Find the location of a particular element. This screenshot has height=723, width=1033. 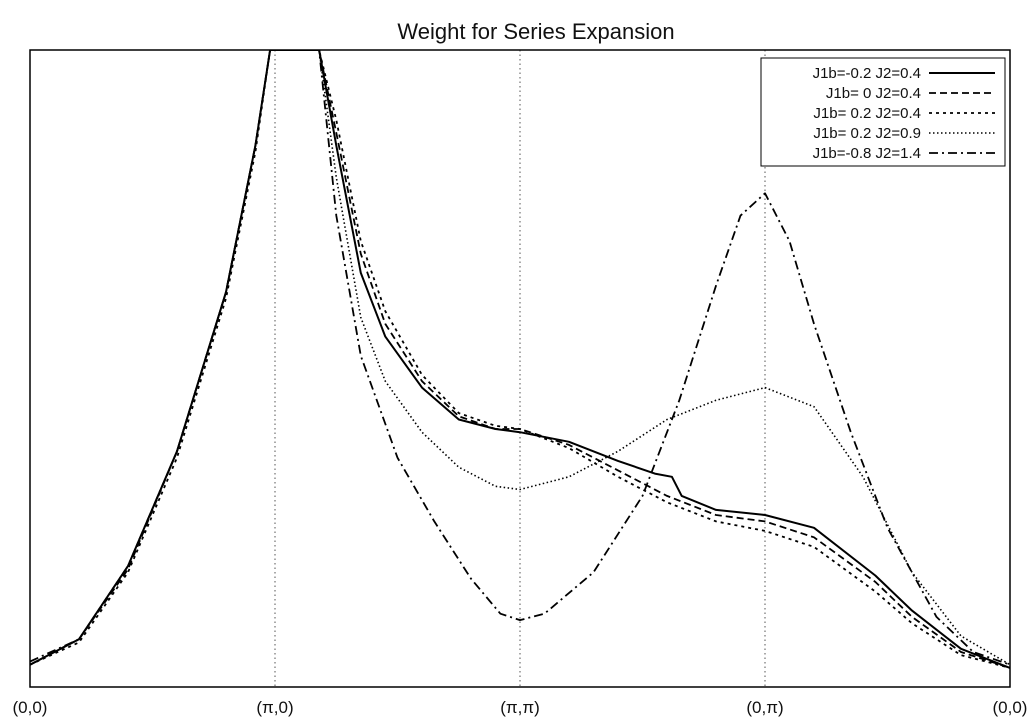

legend-label-1: J1b=-0.2 J2=0.4 is located at coordinates (867, 73).